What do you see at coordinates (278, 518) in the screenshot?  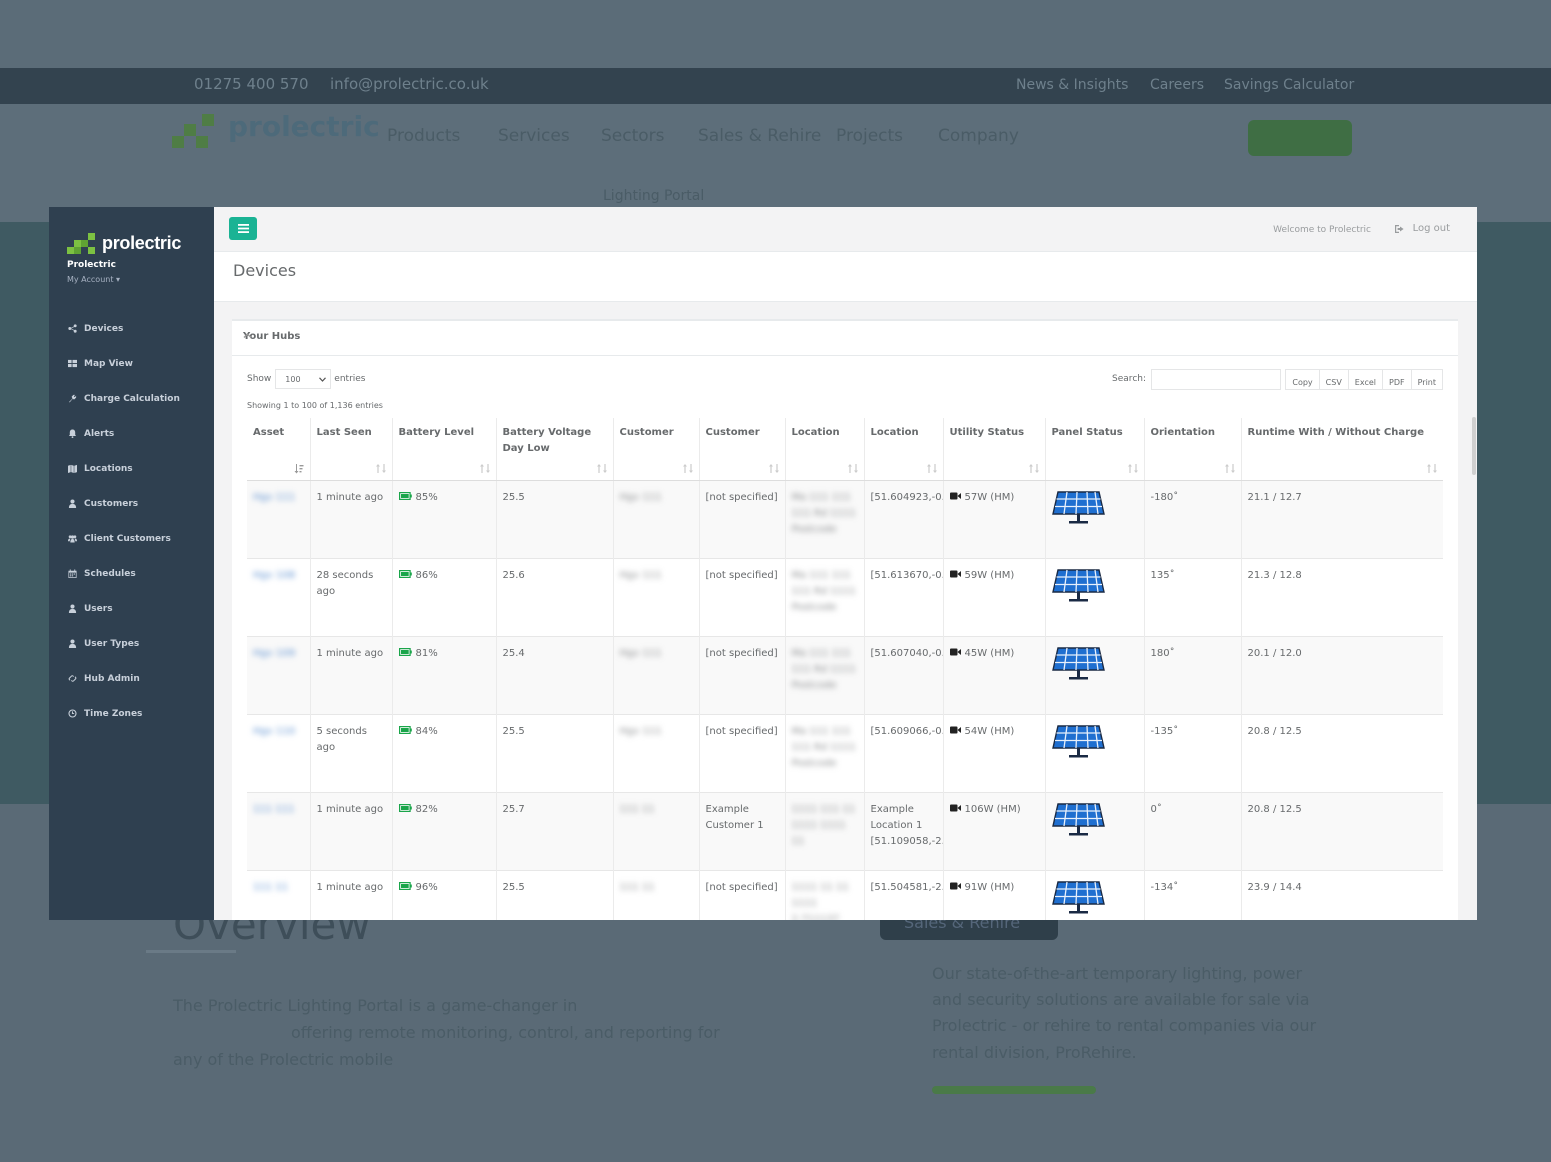 I see `asset-cell: Hgv 111` at bounding box center [278, 518].